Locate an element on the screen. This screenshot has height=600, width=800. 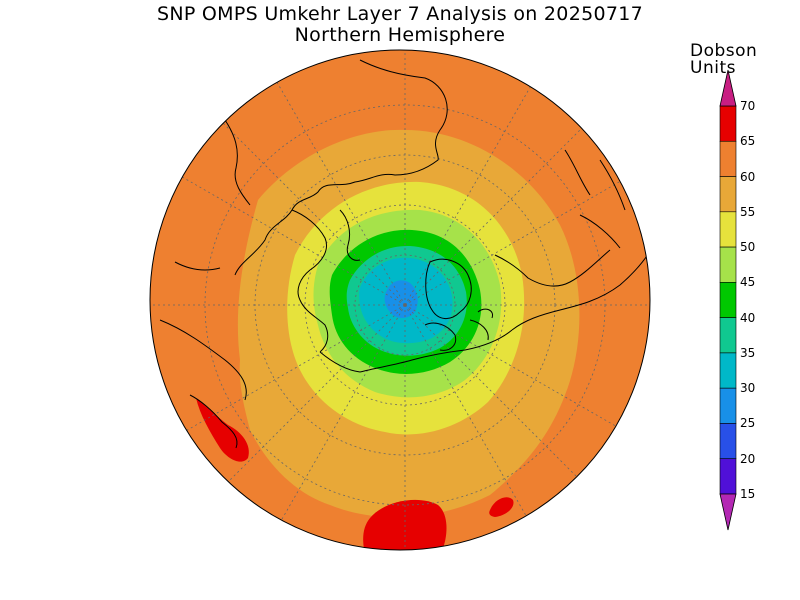
colorbar-tick-label: 25 is located at coordinates (748, 423).